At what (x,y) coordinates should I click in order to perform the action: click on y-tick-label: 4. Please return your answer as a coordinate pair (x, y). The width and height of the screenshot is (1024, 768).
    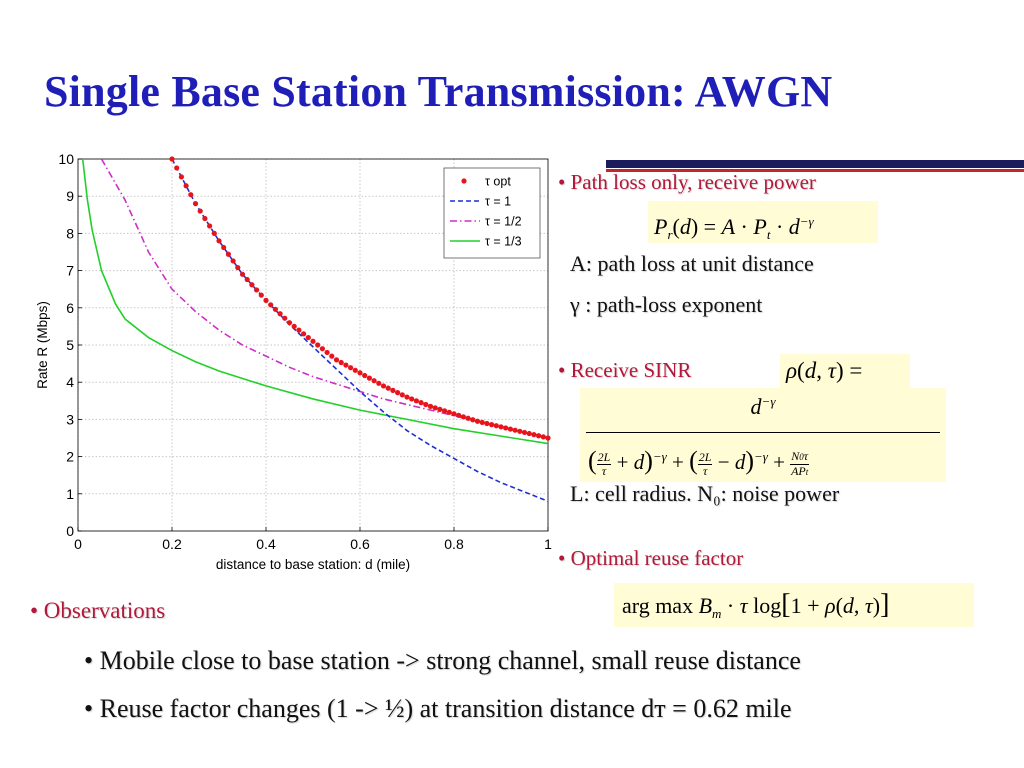
    Looking at the image, I should click on (70, 382).